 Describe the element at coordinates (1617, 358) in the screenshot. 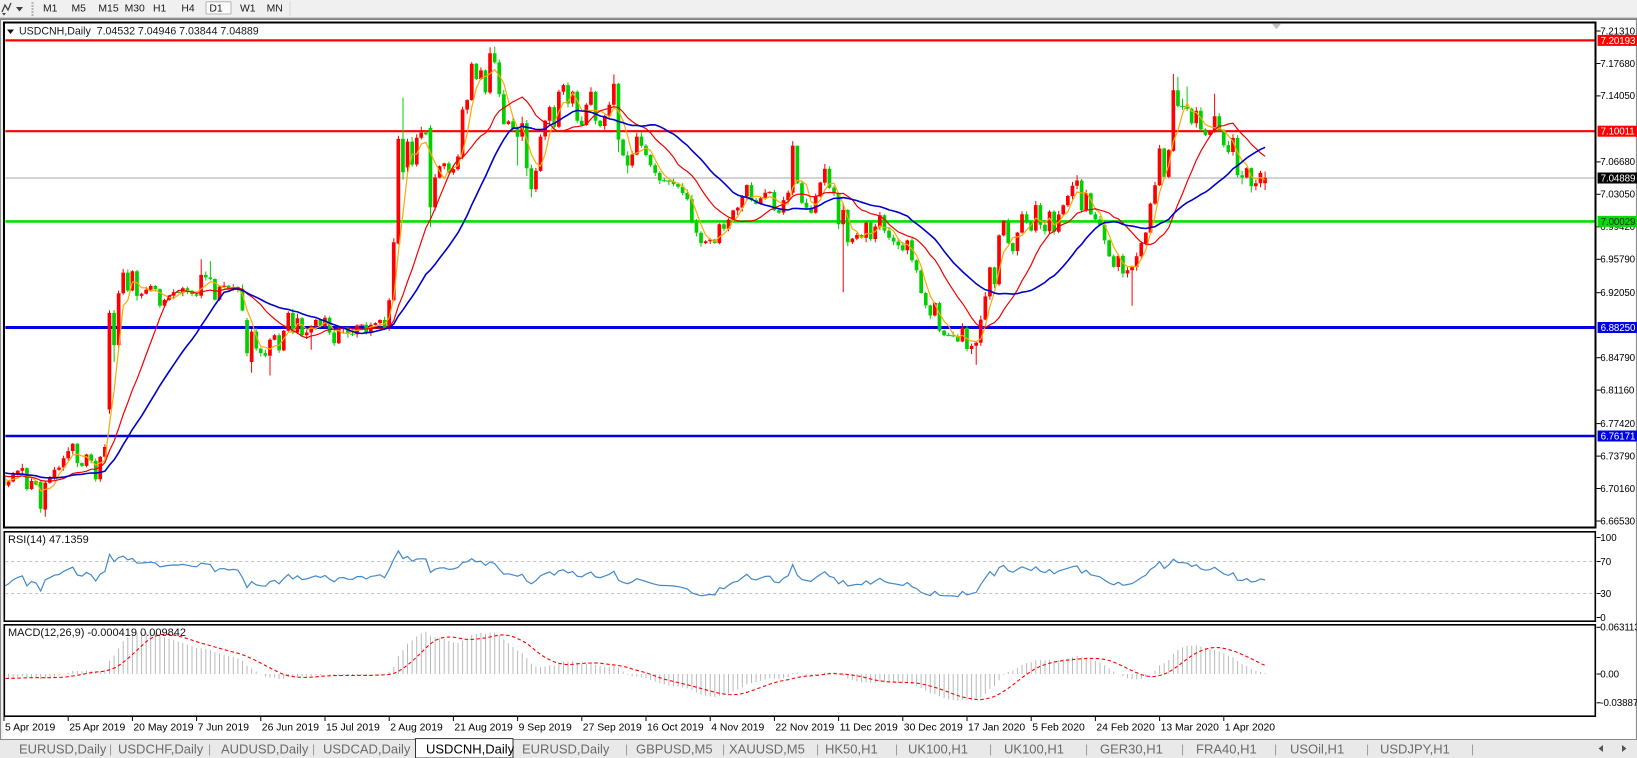

I see `svg-text: 6.84790` at that location.